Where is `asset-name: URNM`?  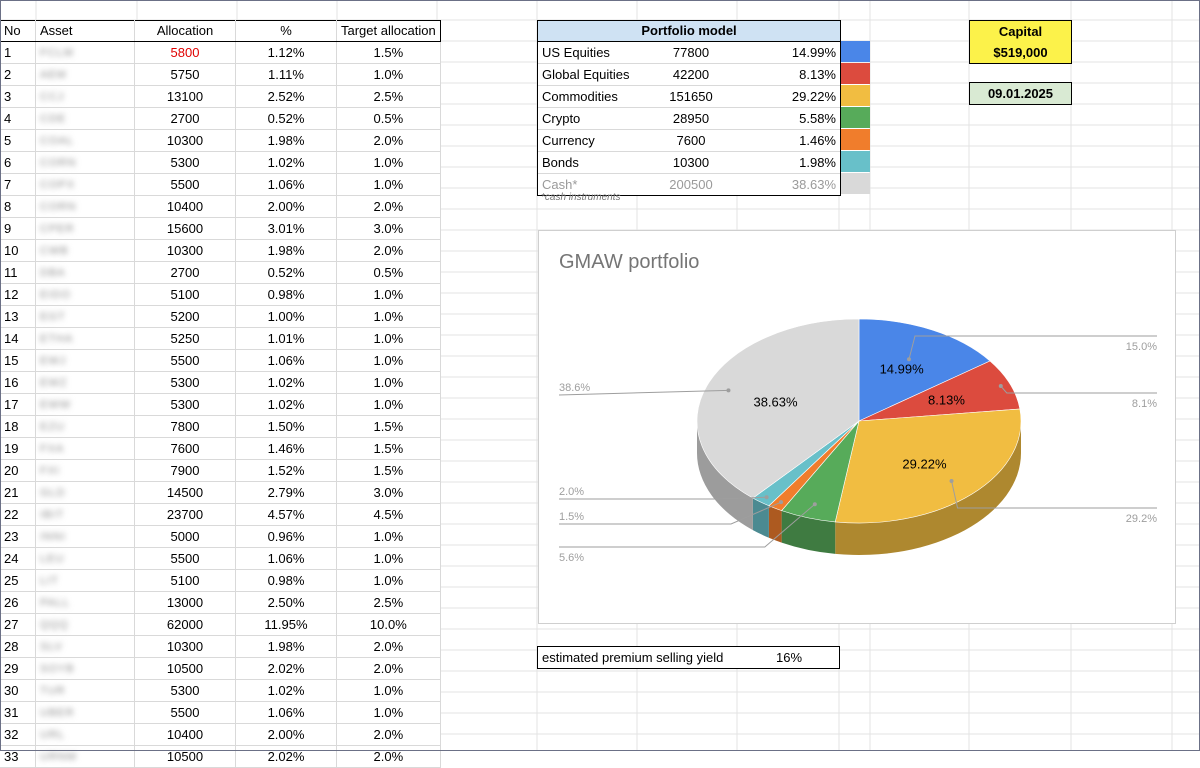
asset-name: URNM is located at coordinates (85, 756).